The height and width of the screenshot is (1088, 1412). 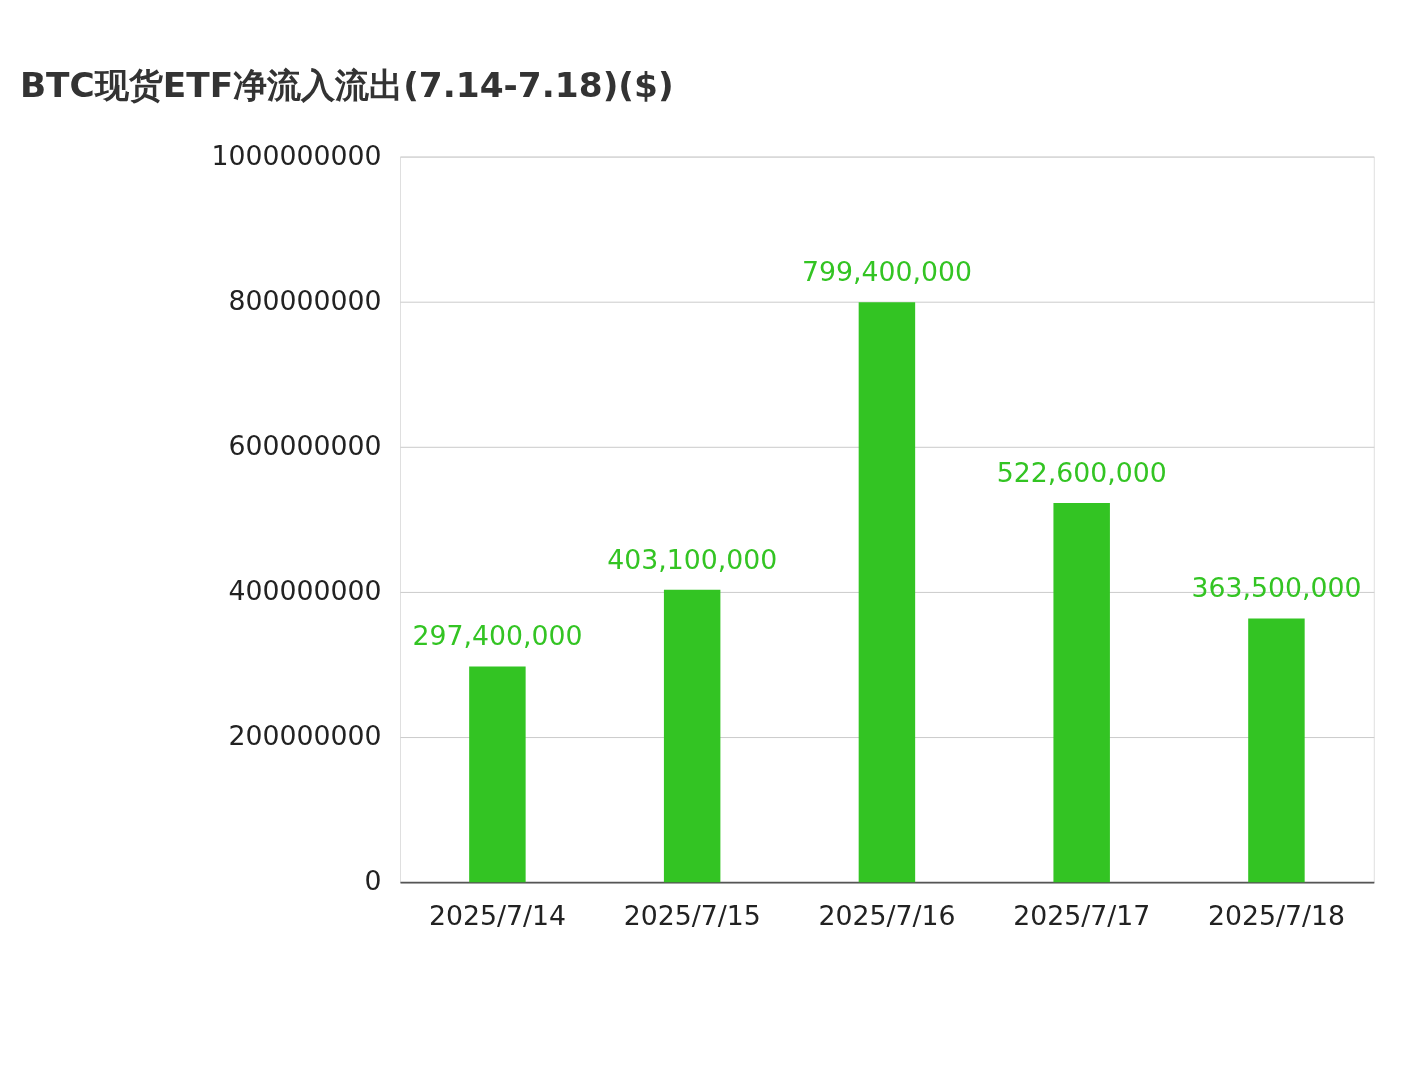 What do you see at coordinates (305, 591) in the screenshot?
I see `y-tick-label: 400000000` at bounding box center [305, 591].